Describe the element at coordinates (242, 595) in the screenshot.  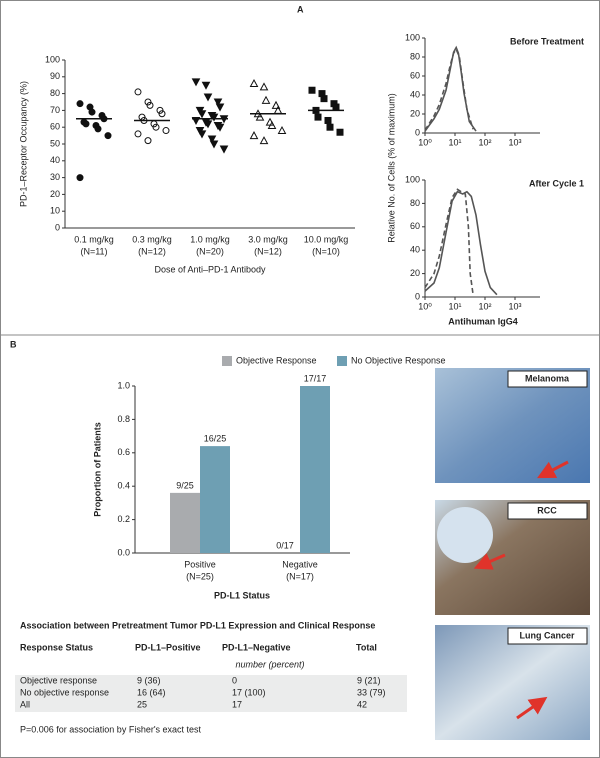
I see `x-axis-label: PD-L1 Status` at that location.